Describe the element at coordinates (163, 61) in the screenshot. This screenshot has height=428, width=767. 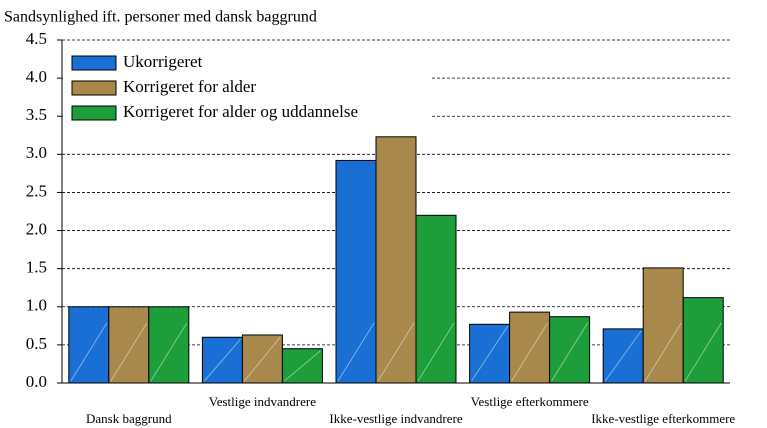
I see `legend-label: Ukorrigeret` at that location.